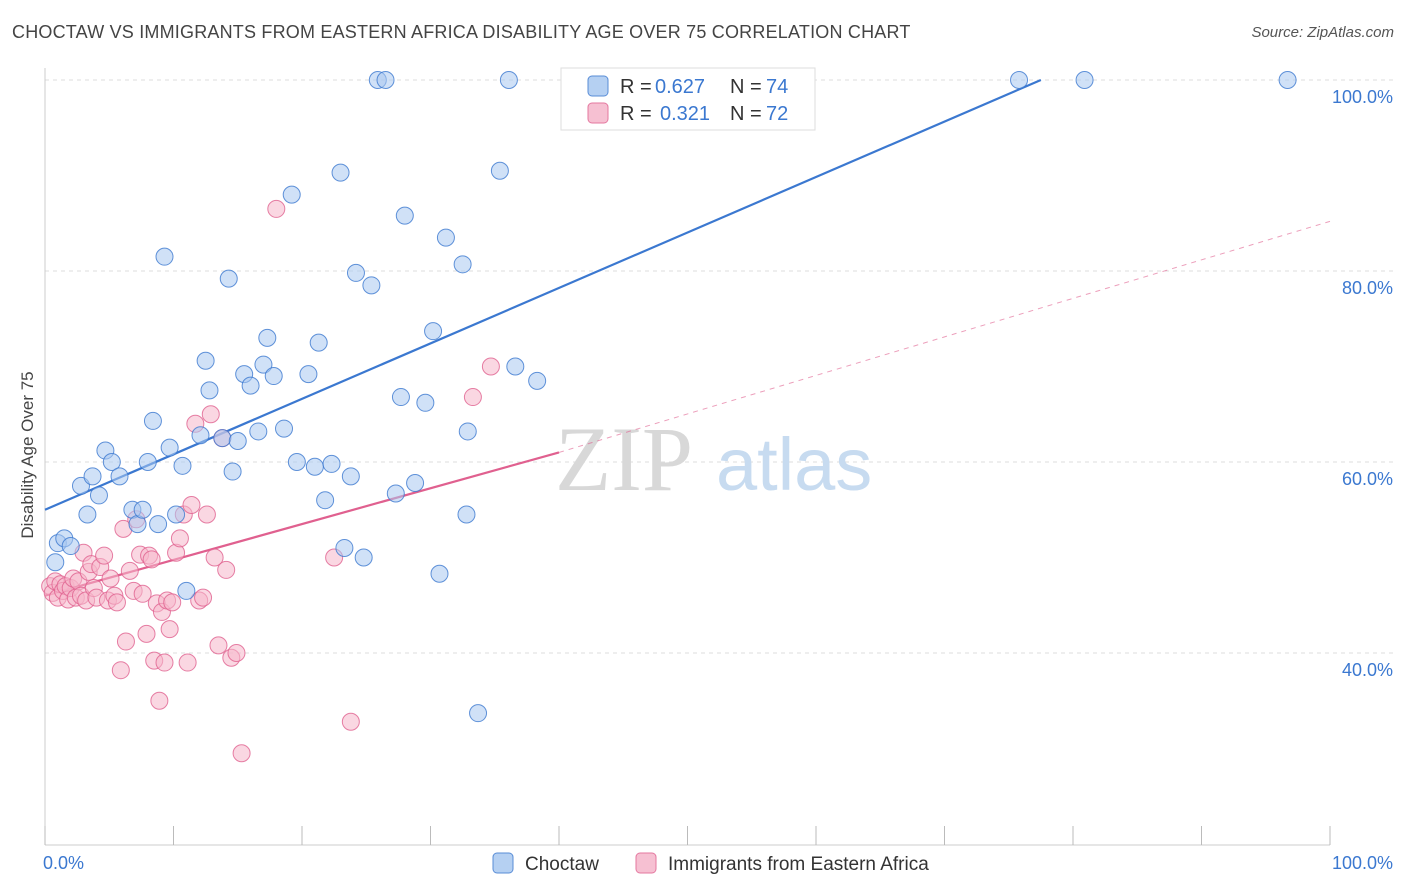 The width and height of the screenshot is (1406, 892). What do you see at coordinates (63, 863) in the screenshot?
I see `x-tick-label-min: 0.0%` at bounding box center [63, 863].